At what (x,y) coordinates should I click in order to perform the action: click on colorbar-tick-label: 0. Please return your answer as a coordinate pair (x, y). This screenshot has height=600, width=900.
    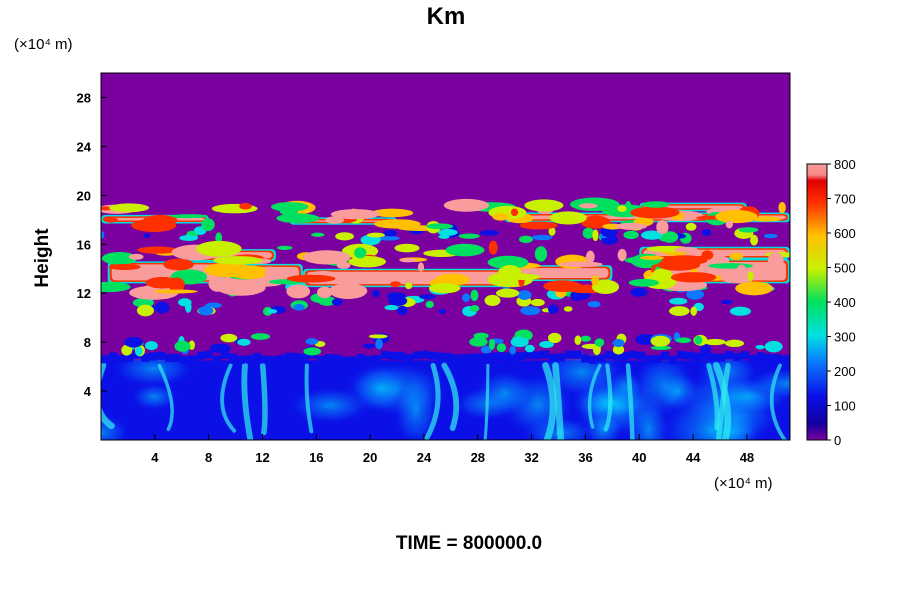
    Looking at the image, I should click on (837, 440).